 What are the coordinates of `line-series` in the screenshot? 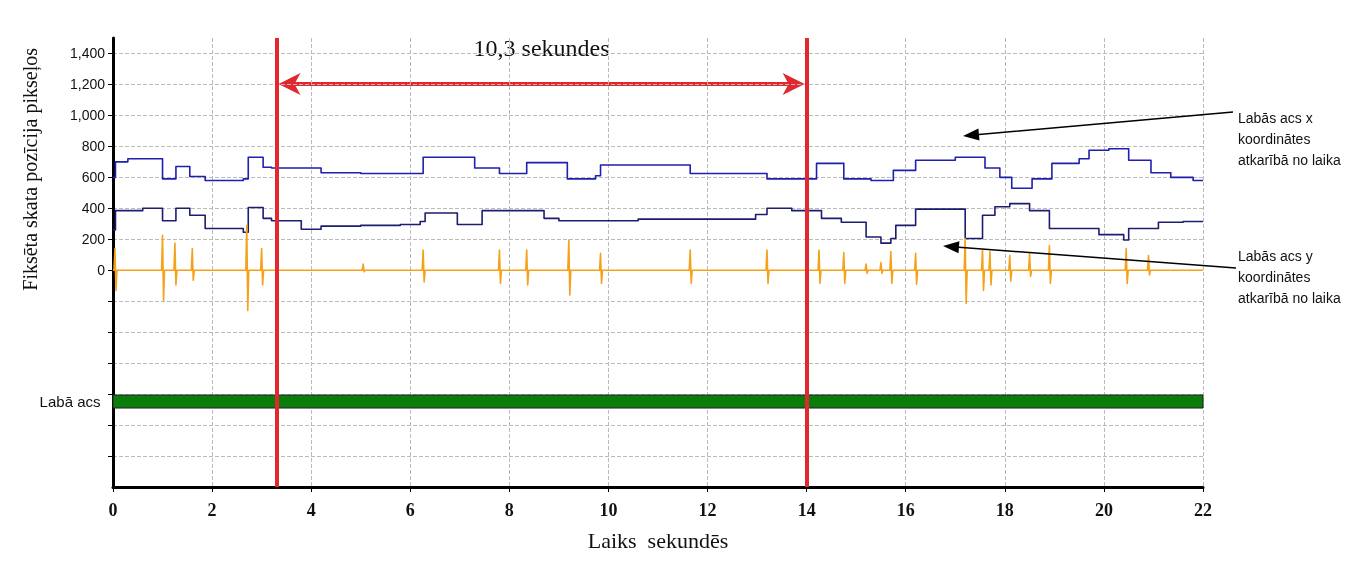 It's located at (658, 268).